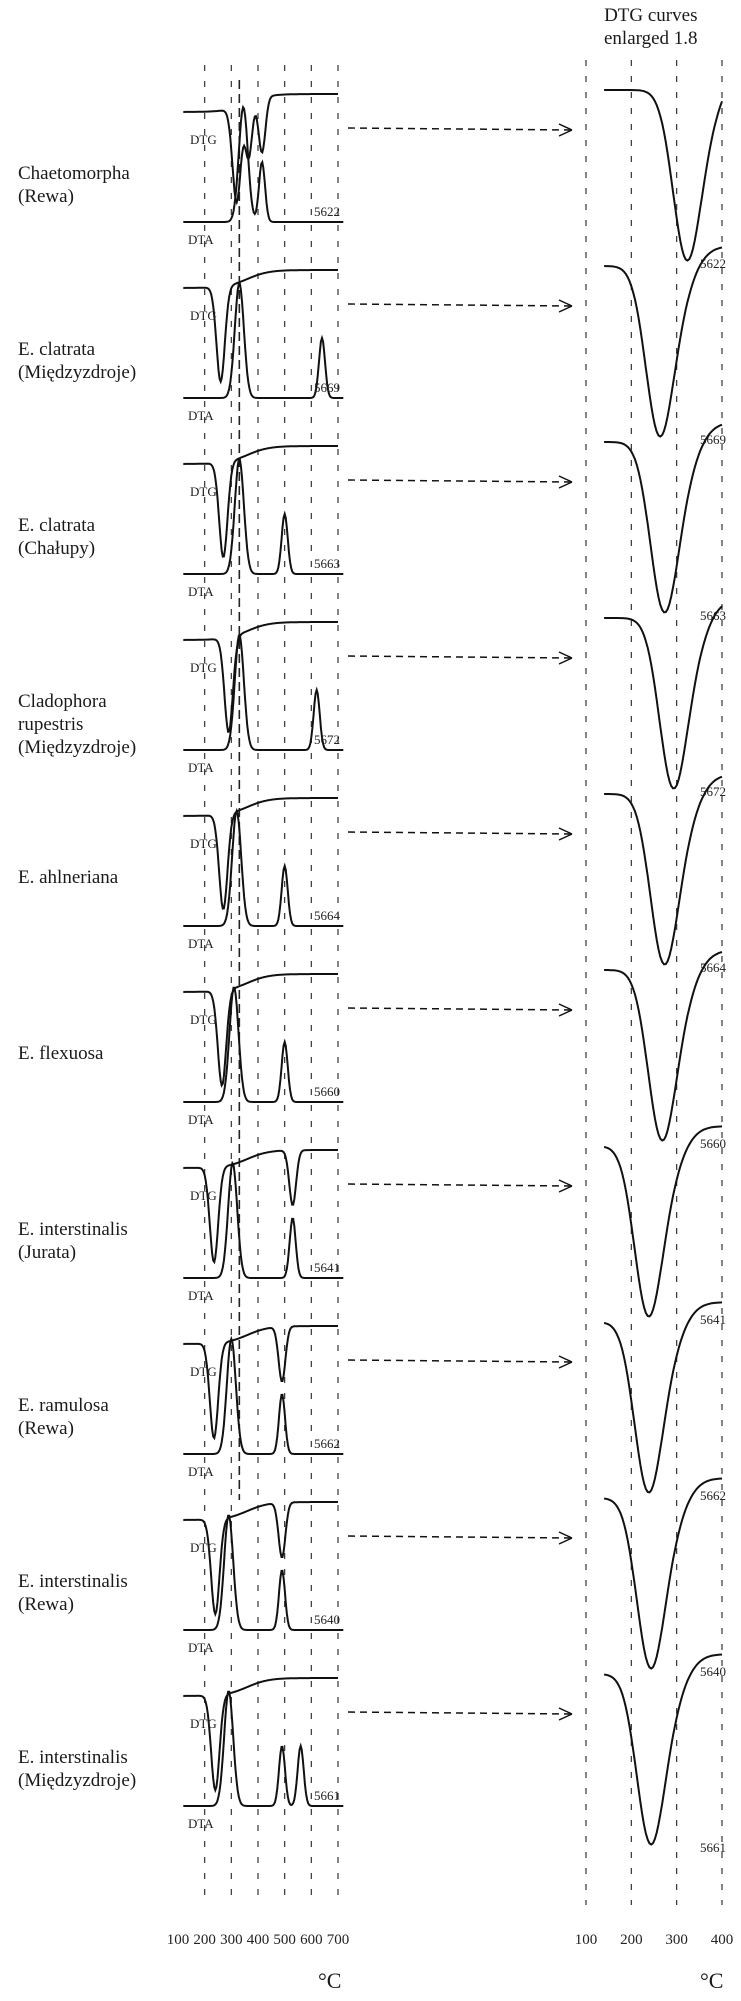  I want to click on sample-code-left-5663: 5663, so click(327, 563).